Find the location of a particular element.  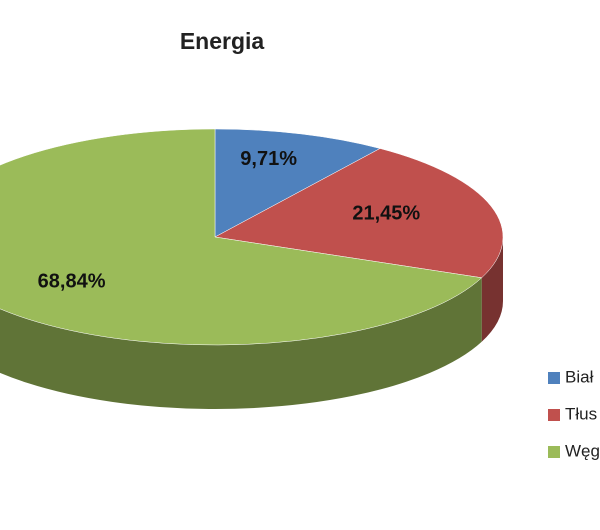

data-label: 9,71% is located at coordinates (268, 159).